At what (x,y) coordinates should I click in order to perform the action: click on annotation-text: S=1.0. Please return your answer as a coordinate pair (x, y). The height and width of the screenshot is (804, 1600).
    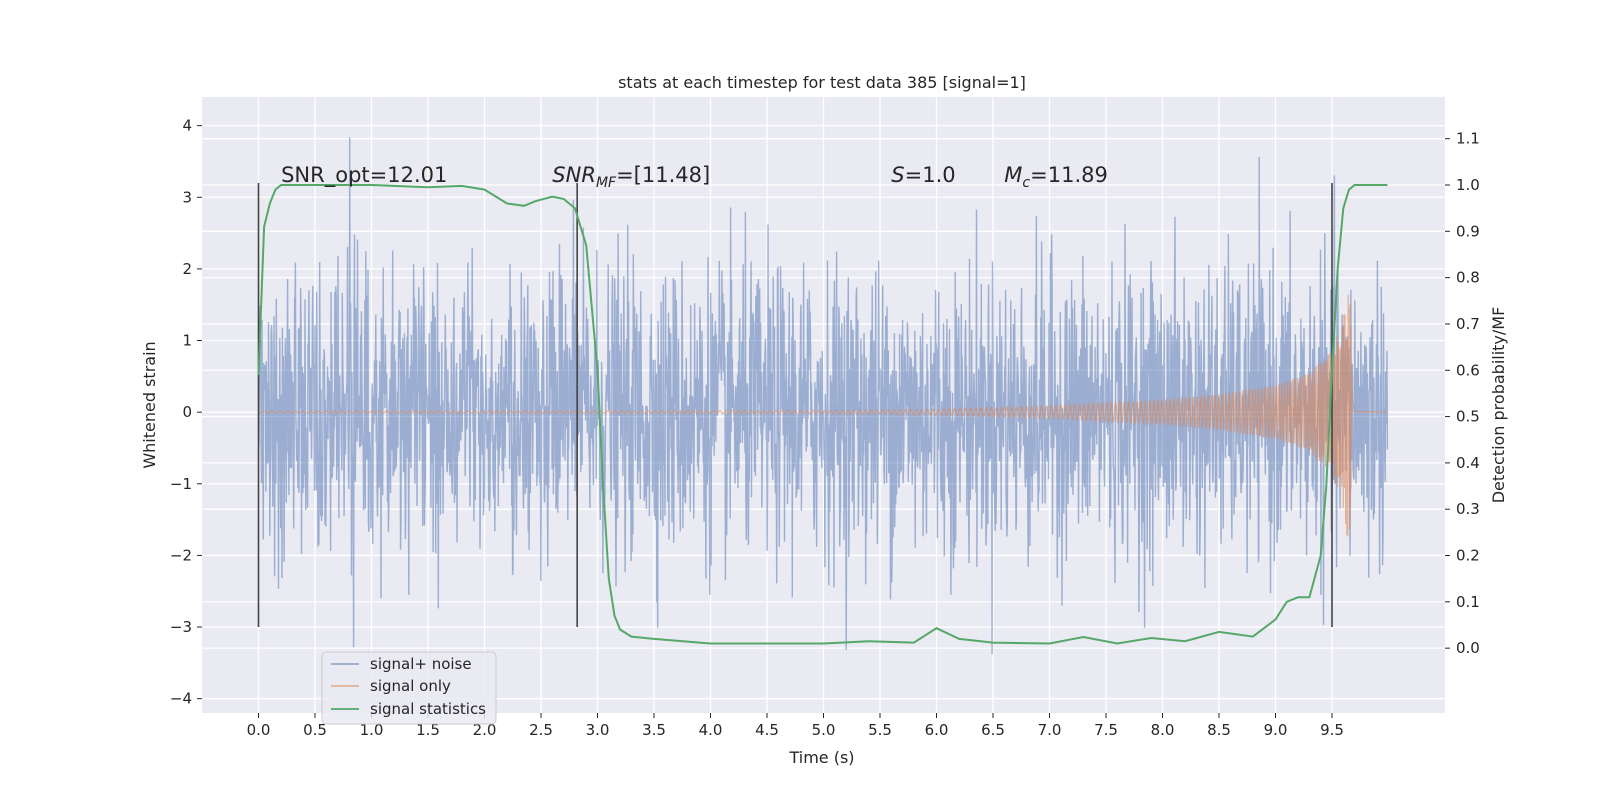
    Looking at the image, I should click on (923, 175).